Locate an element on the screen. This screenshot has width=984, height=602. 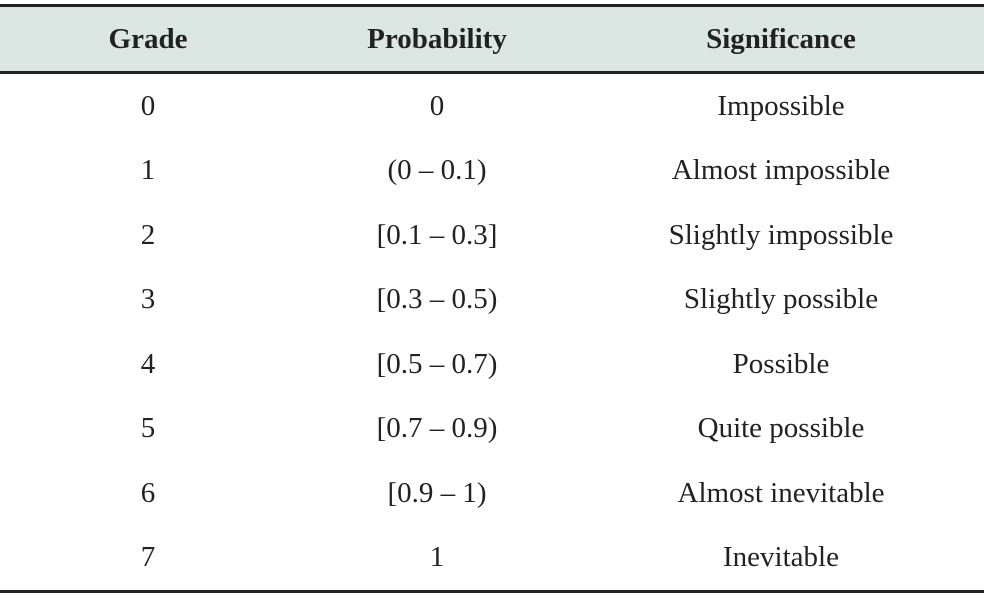
header-probability: Probability is located at coordinates (437, 39).